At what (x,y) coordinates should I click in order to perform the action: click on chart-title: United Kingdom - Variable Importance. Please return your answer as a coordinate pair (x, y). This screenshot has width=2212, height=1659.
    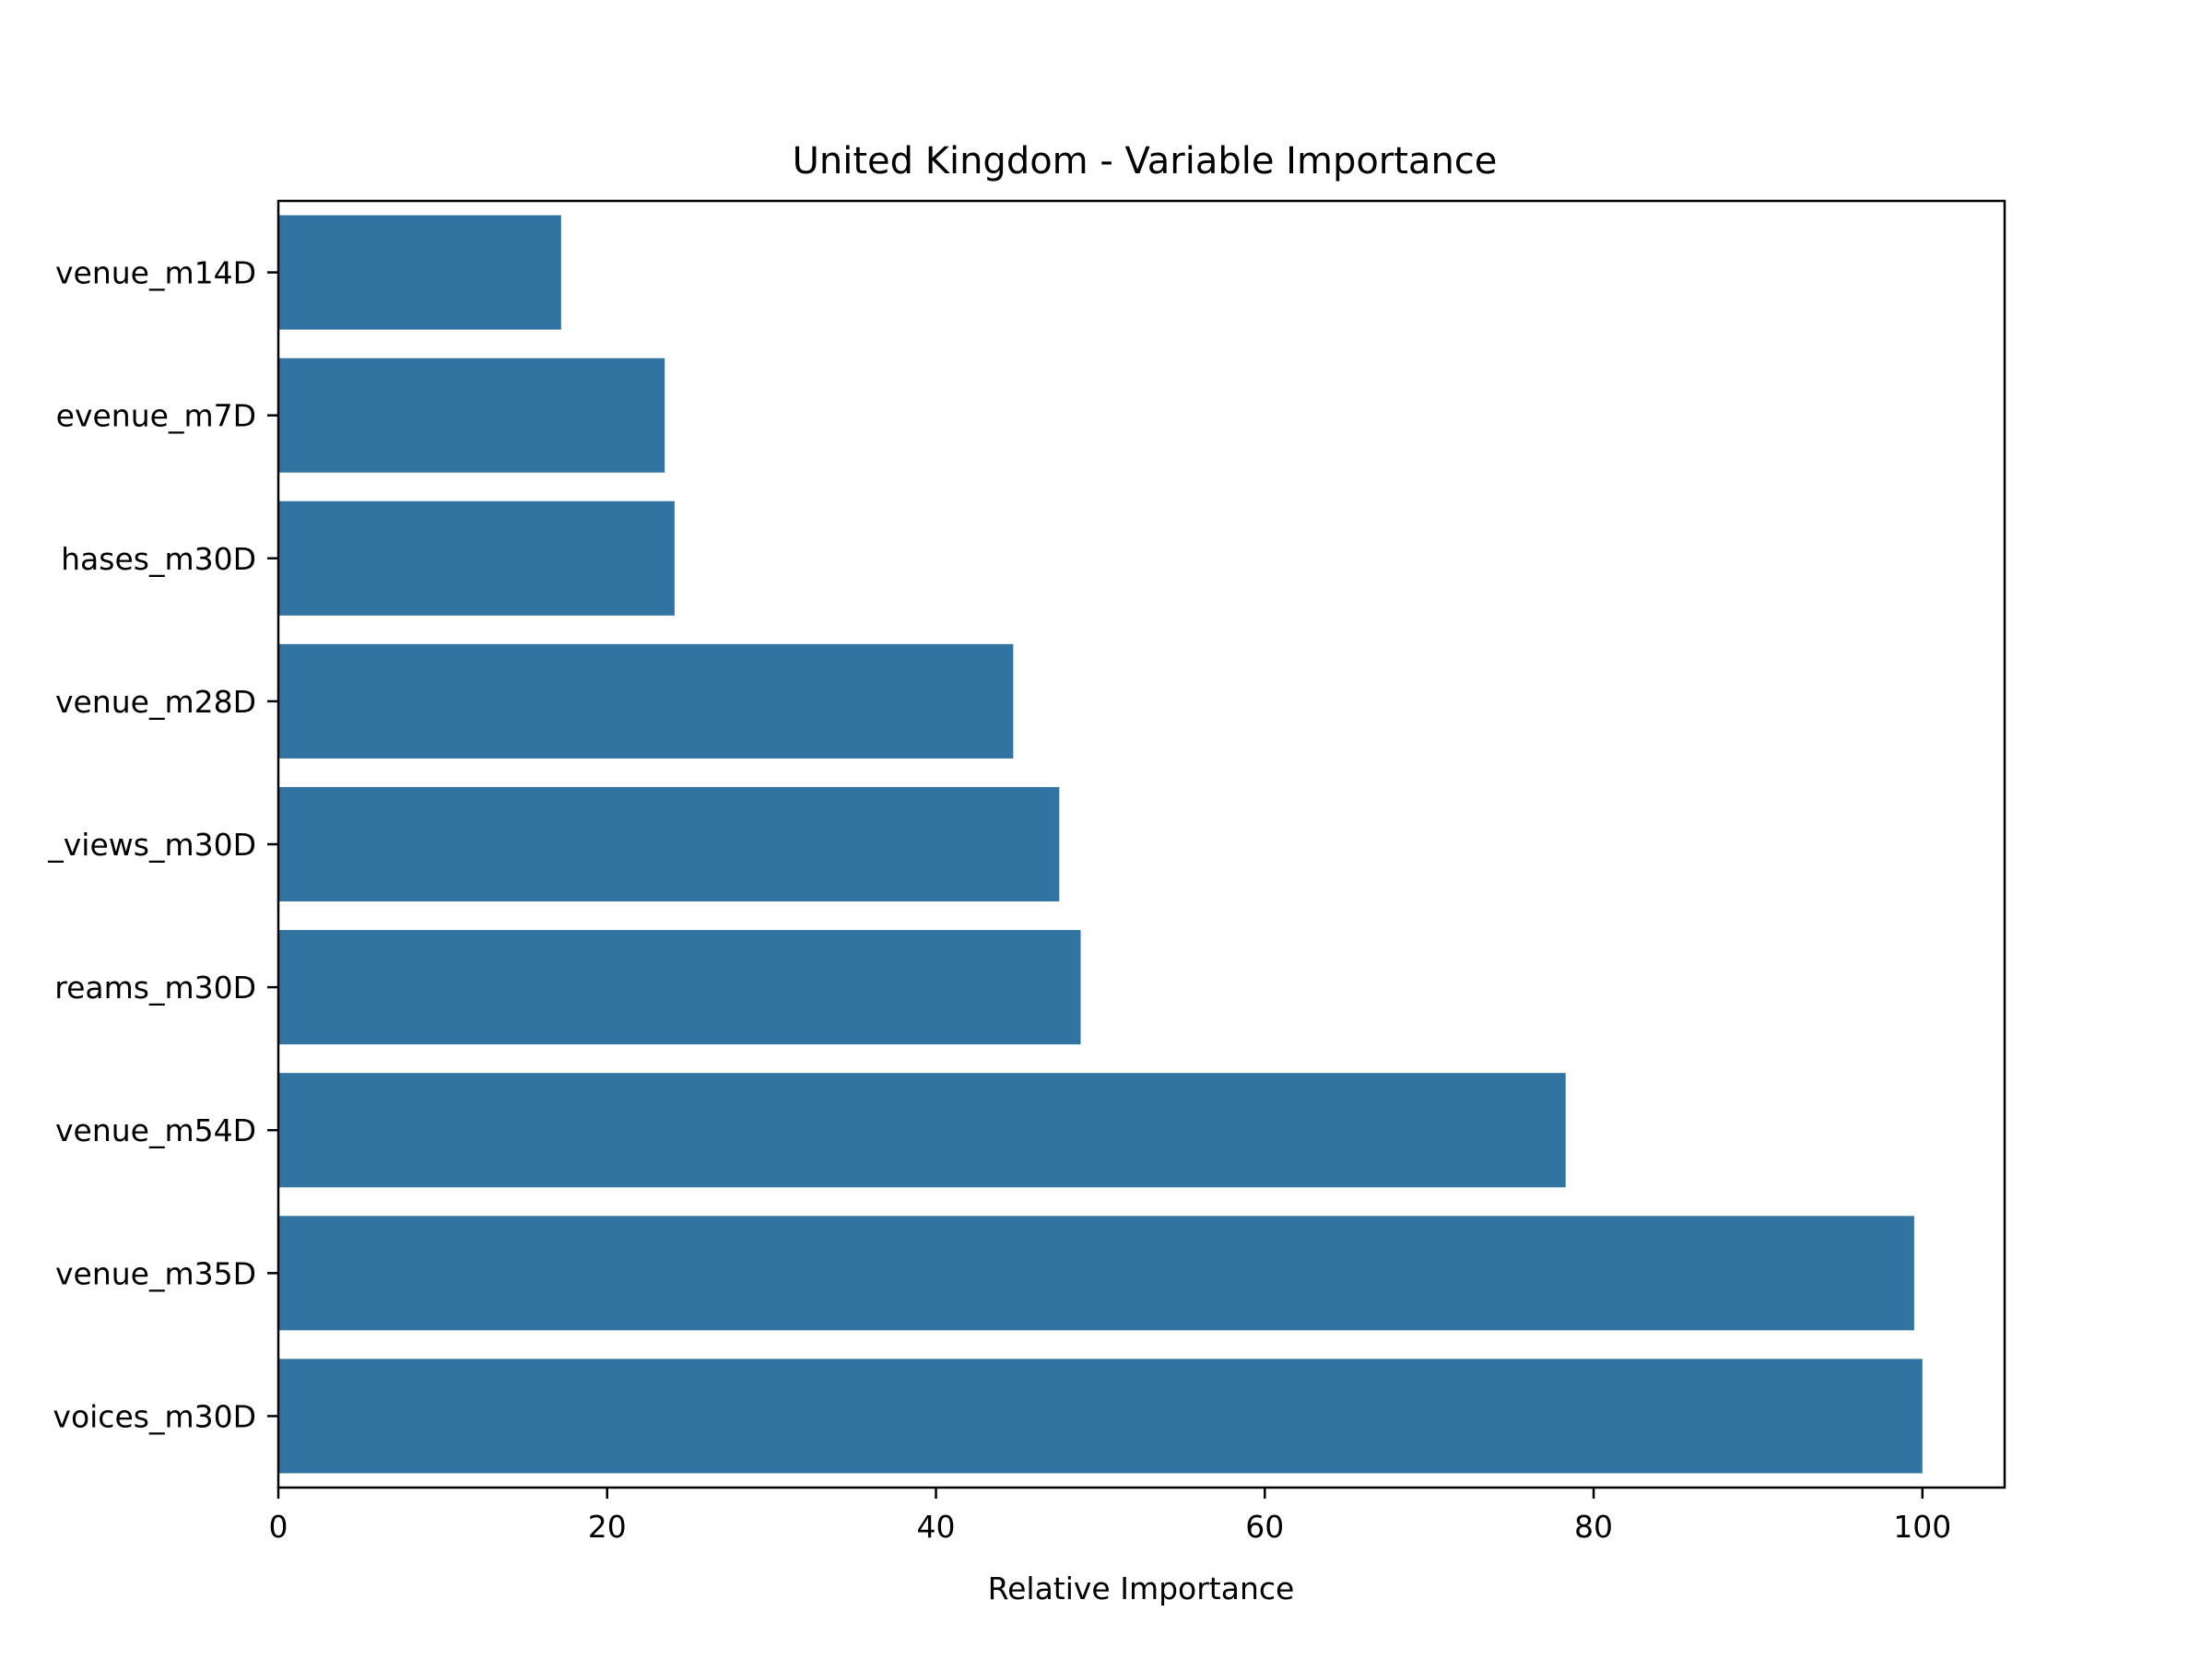
    Looking at the image, I should click on (1145, 161).